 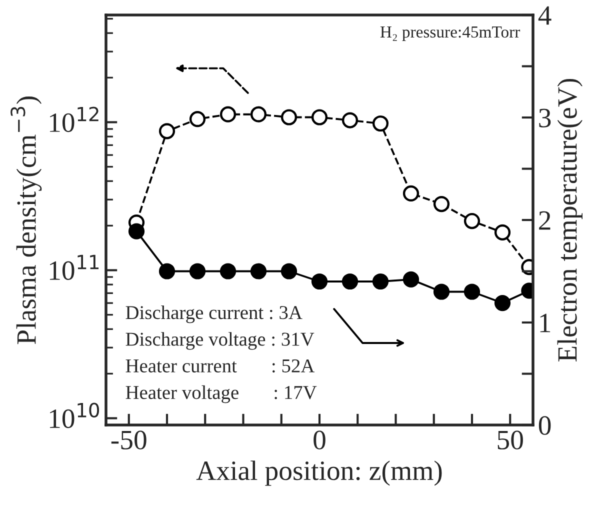 I want to click on y-tick-label: 10$^{12}$, so click(x=74, y=119).